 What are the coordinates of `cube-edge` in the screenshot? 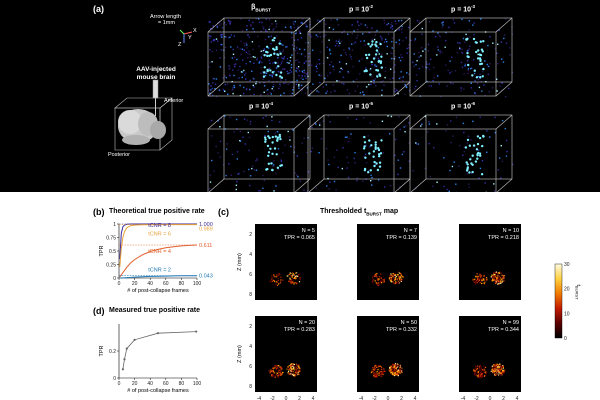 It's located at (302, 89).